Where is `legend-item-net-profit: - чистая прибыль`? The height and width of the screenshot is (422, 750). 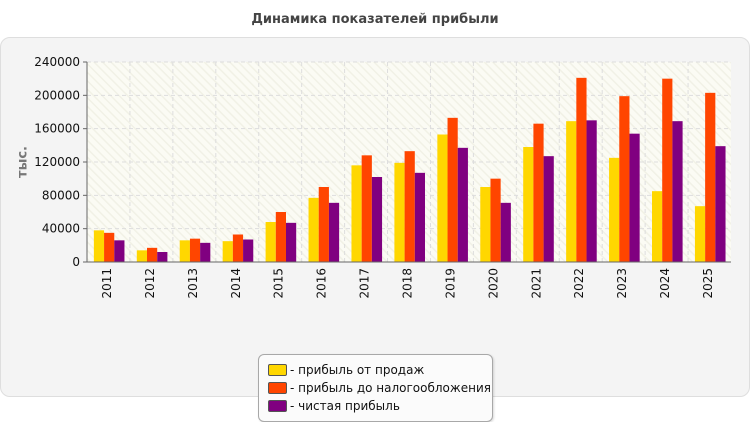 legend-item-net-profit: - чистая прибыль is located at coordinates (334, 406).